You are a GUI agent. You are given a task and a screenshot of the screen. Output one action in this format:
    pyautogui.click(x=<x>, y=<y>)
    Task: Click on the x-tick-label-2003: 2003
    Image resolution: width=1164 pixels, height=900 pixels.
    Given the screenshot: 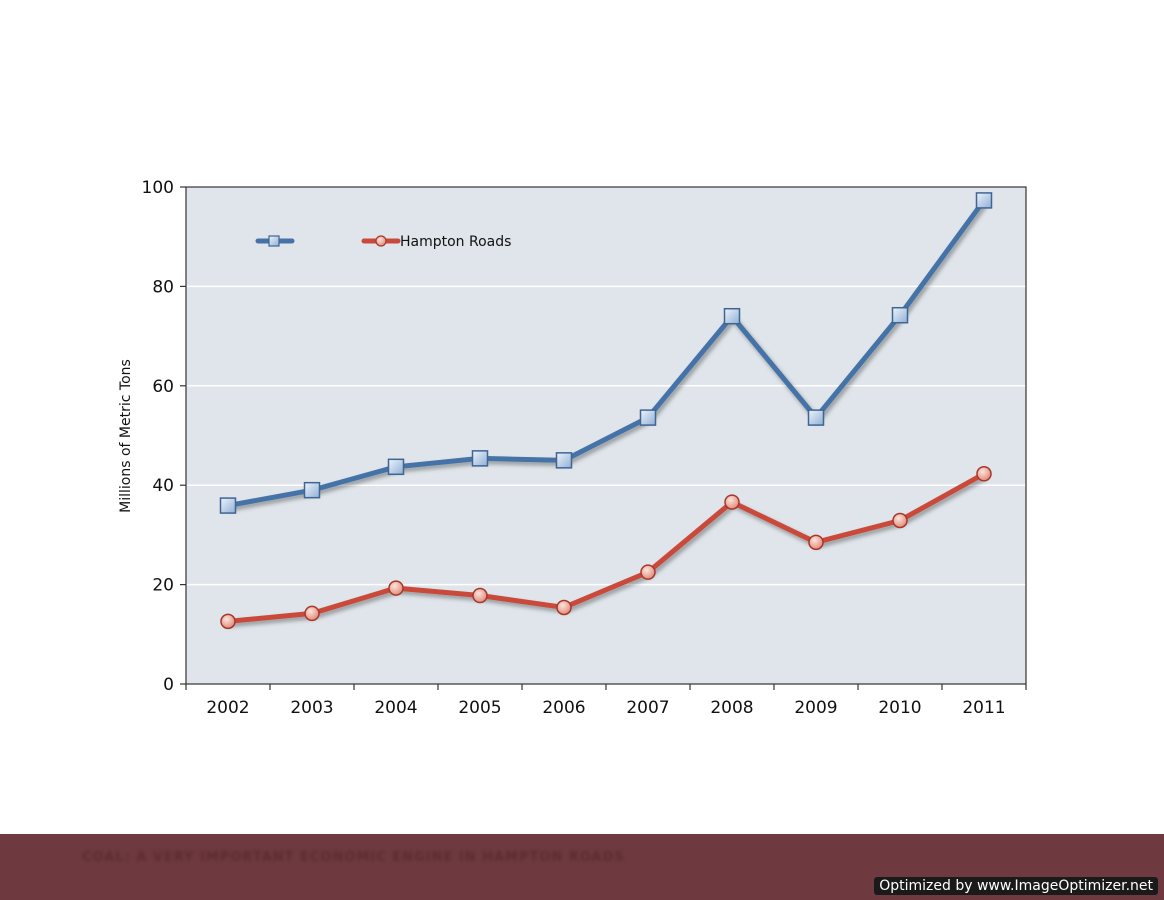 What is the action you would take?
    pyautogui.click(x=311, y=708)
    